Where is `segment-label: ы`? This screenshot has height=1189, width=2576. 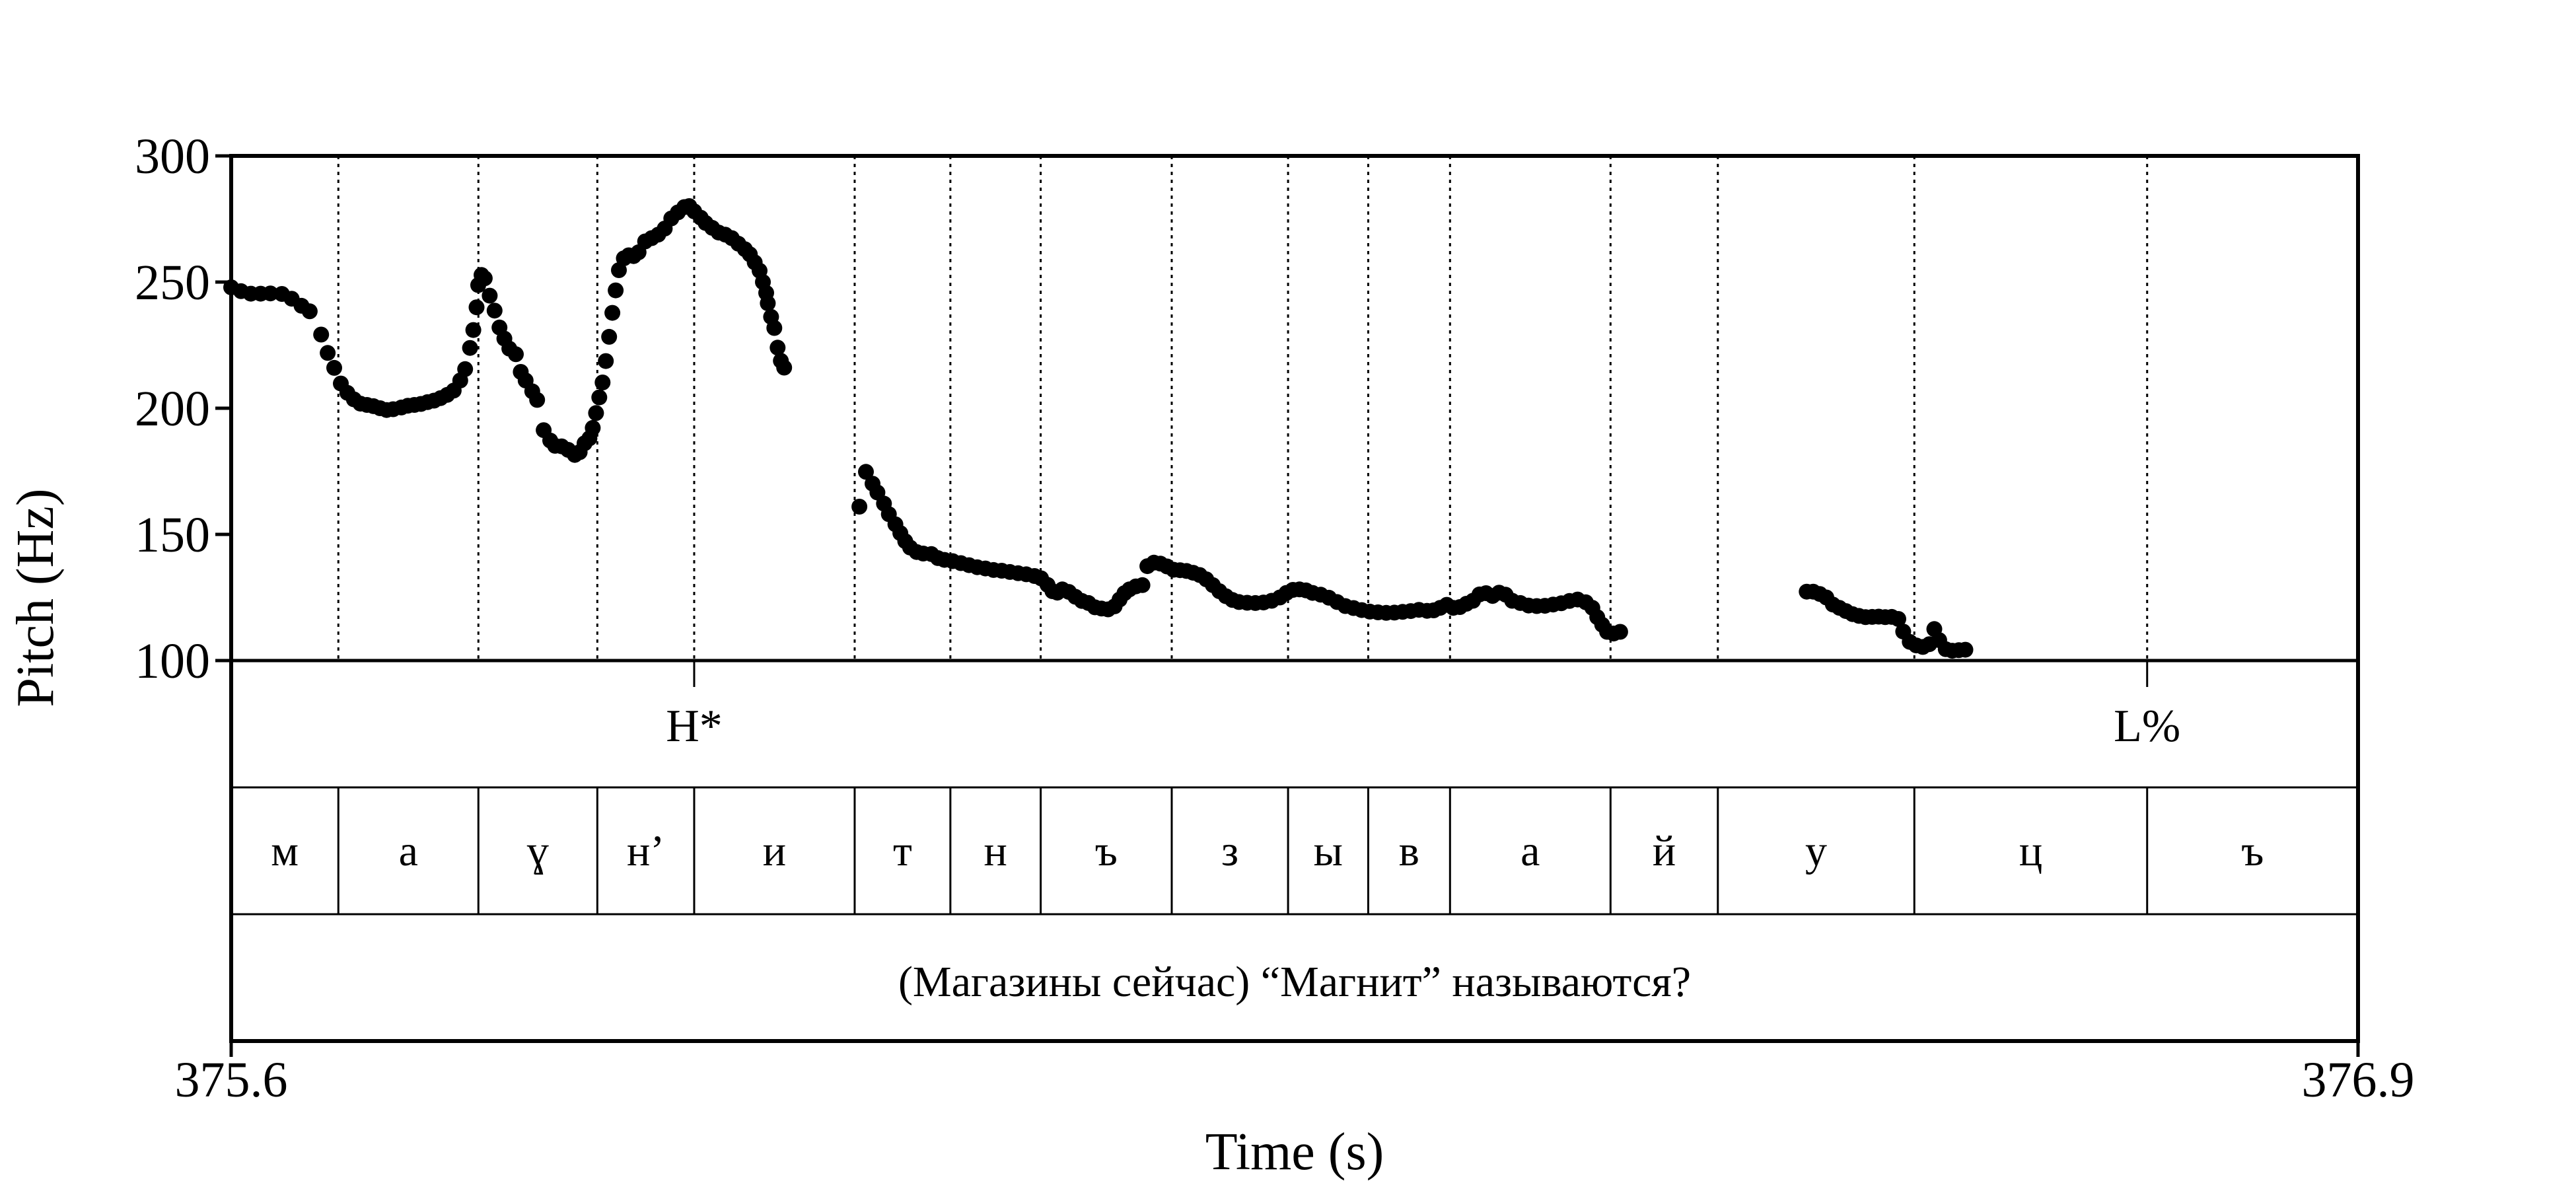
segment-label: ы is located at coordinates (1329, 851).